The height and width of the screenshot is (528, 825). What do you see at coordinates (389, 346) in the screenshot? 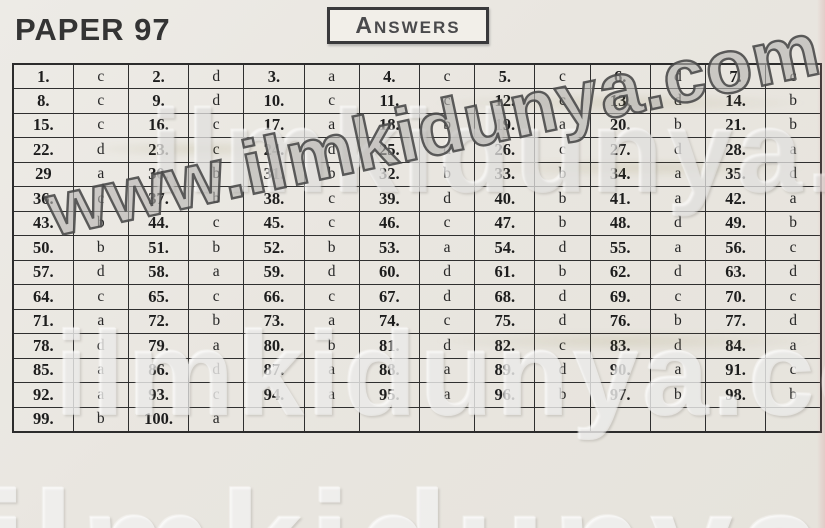
I see `question-number-cell: 81.` at bounding box center [389, 346].